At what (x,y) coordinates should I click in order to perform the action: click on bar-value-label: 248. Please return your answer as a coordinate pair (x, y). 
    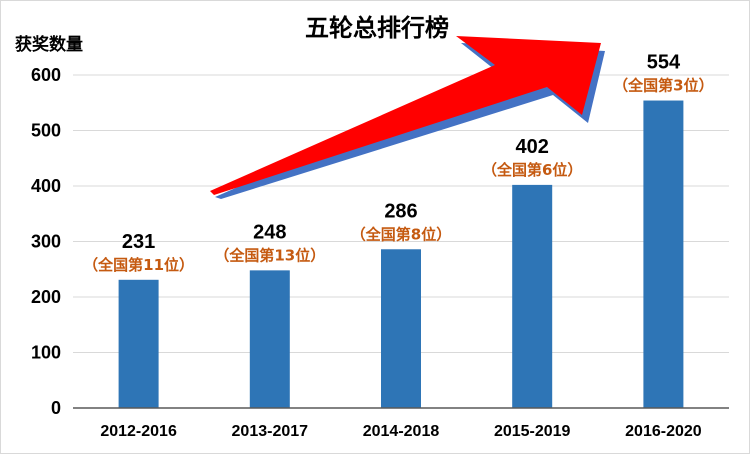
    Looking at the image, I should click on (269, 232).